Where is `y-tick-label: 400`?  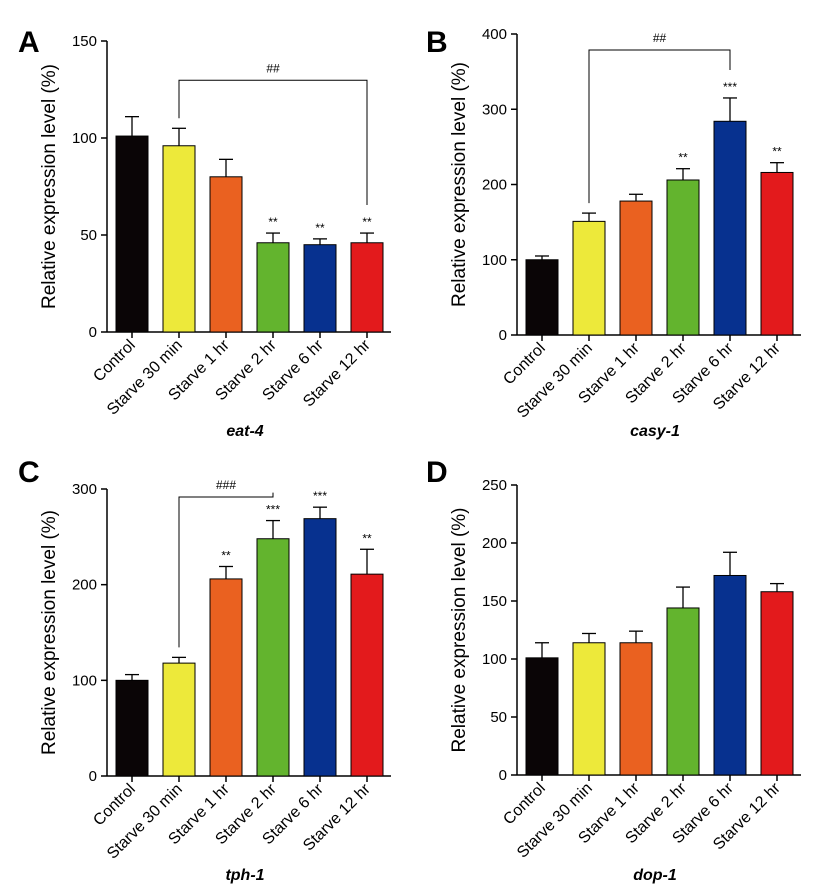
y-tick-label: 400 is located at coordinates (494, 34).